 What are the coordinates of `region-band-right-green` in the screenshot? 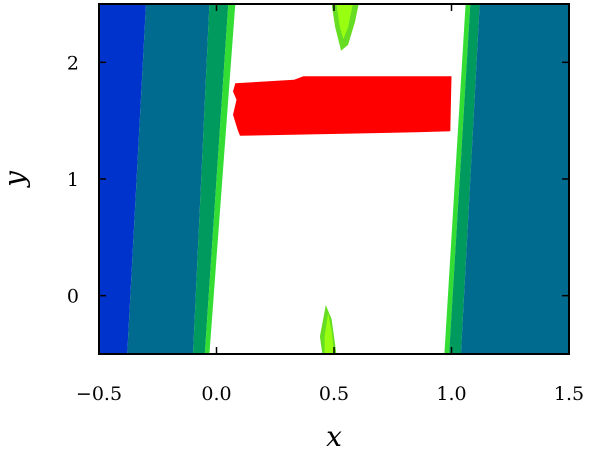 It's located at (457, 179).